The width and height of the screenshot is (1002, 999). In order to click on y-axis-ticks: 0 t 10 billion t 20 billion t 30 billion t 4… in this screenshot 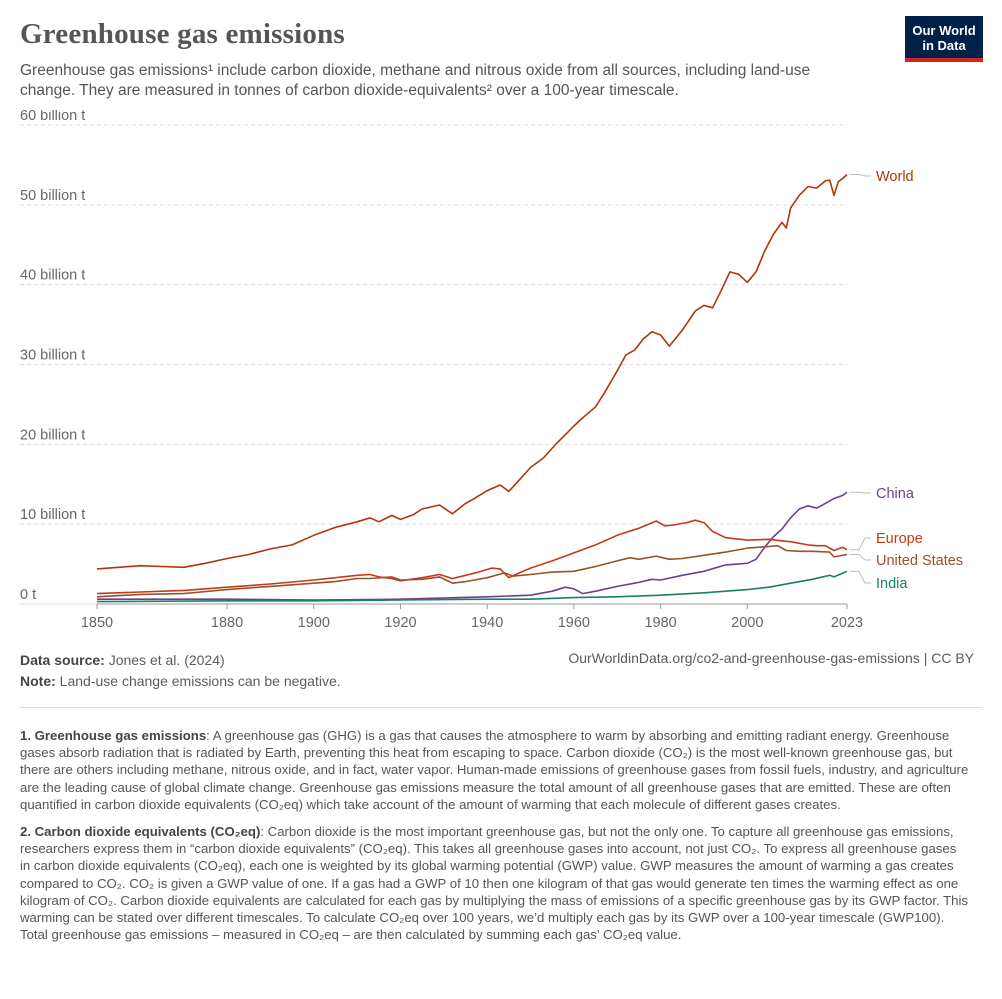, I will do `click(52, 356)`.